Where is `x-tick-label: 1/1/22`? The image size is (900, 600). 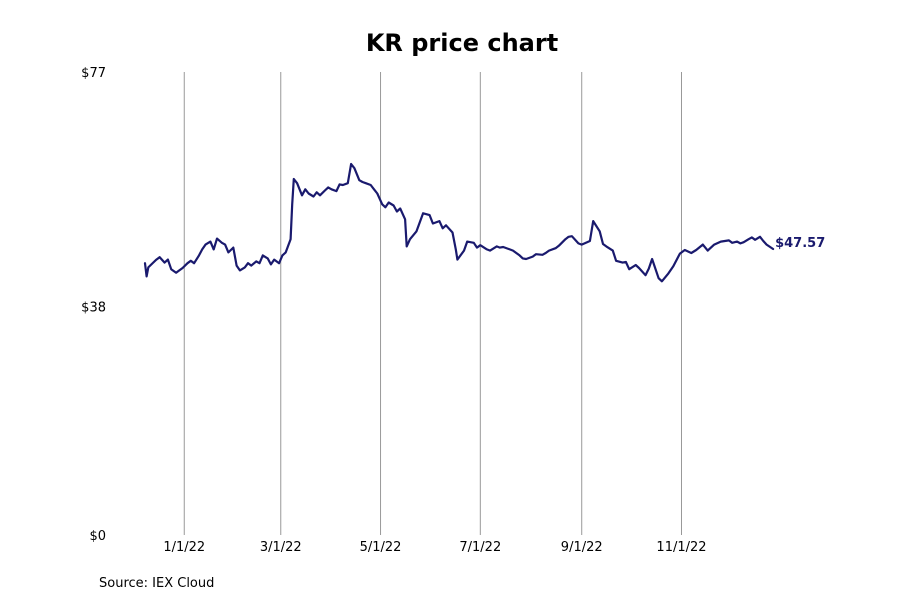 x-tick-label: 1/1/22 is located at coordinates (184, 547).